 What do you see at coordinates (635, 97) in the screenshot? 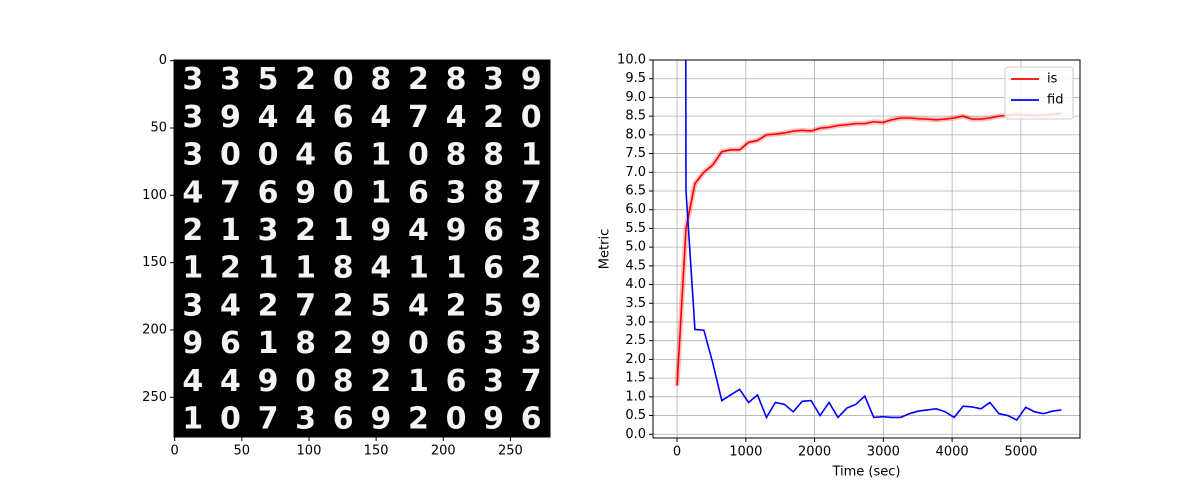
I see `y-tick-label: 9.0` at bounding box center [635, 97].